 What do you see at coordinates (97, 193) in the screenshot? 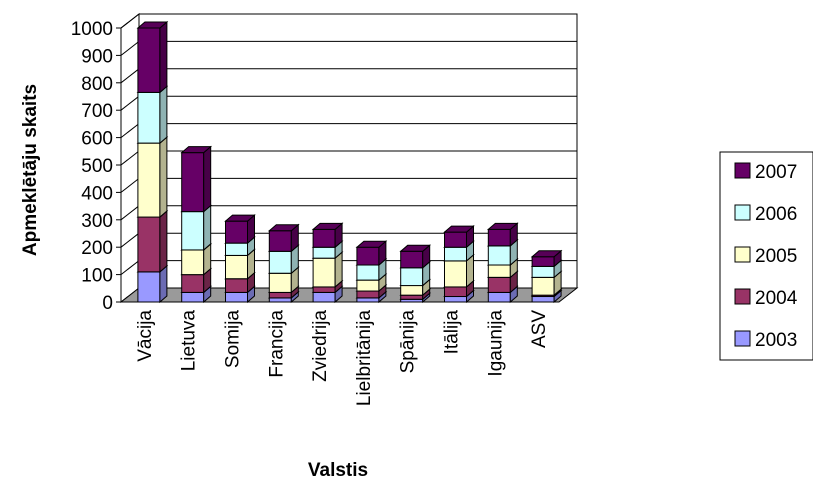
I see `y-tick-label: 400` at bounding box center [97, 193].